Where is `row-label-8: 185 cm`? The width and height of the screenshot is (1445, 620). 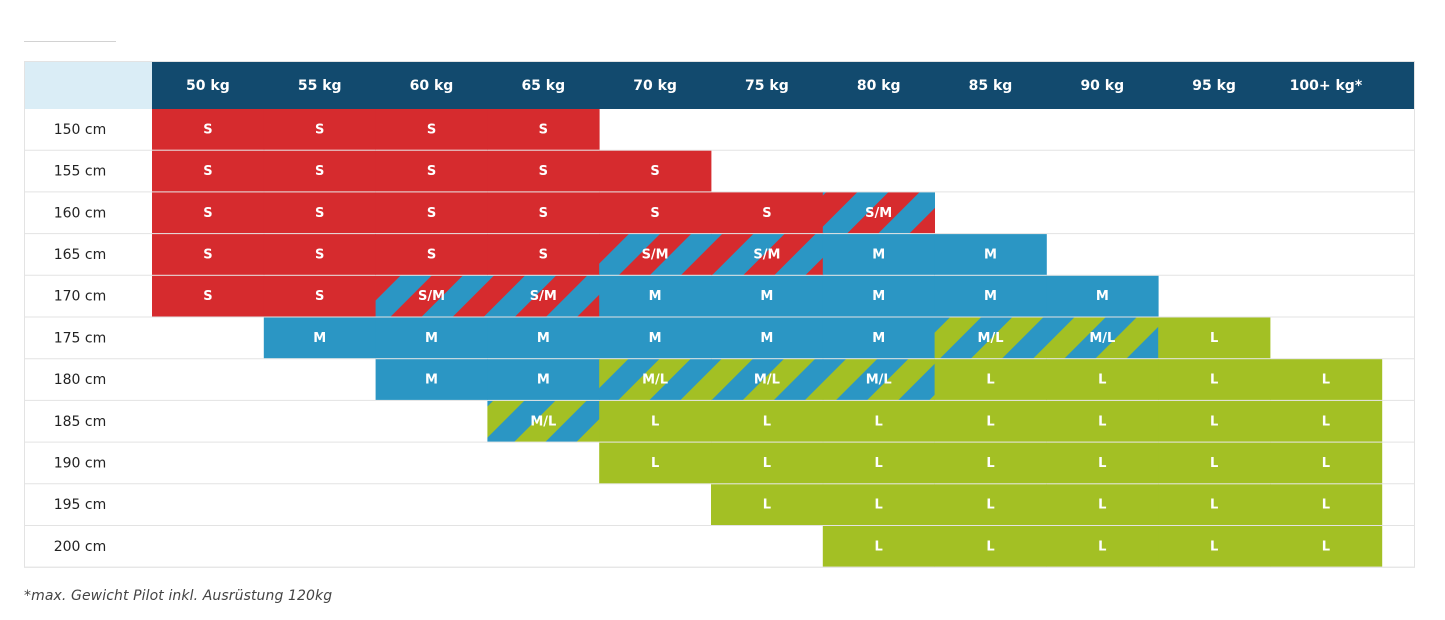
row-label-8: 185 cm is located at coordinates (80, 422).